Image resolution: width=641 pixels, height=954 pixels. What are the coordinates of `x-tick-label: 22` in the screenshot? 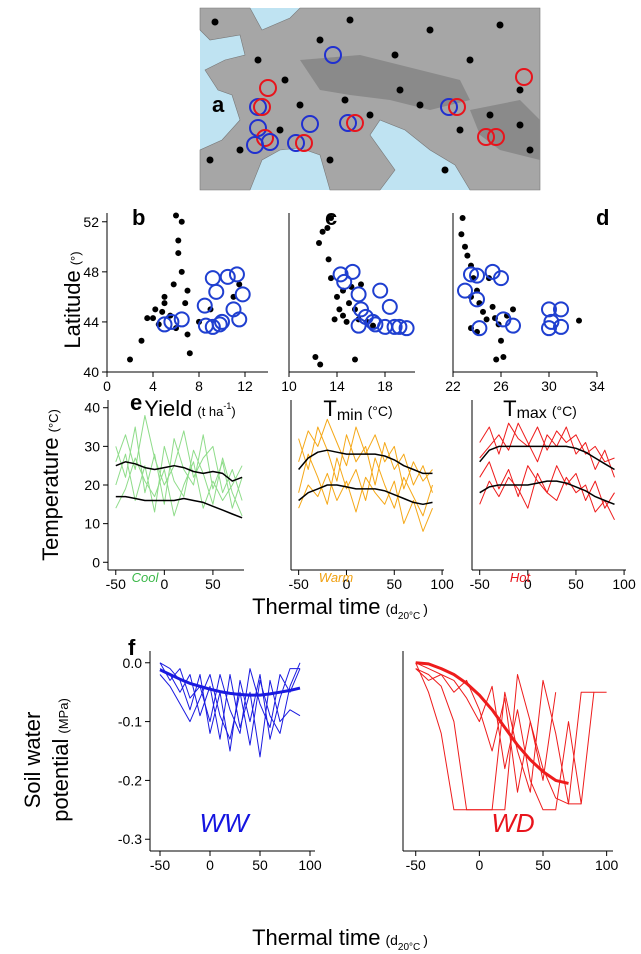 It's located at (453, 386).